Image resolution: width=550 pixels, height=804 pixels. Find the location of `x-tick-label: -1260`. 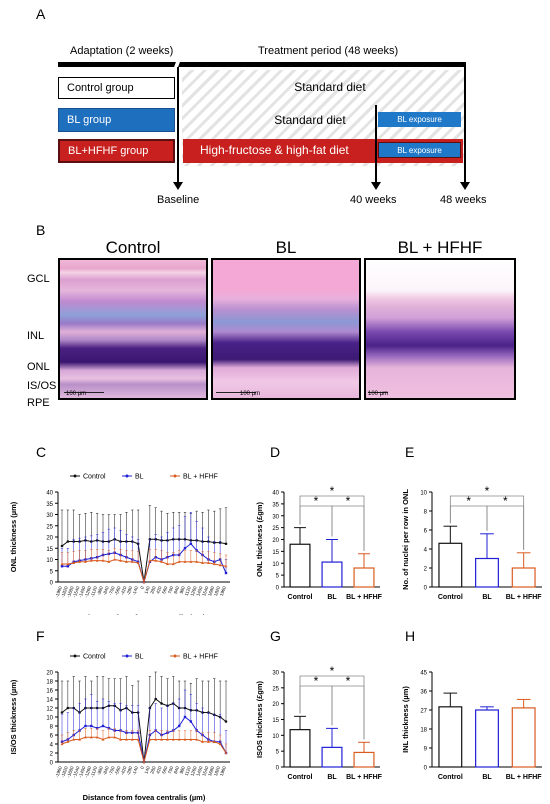

x-tick-label: -1260 is located at coordinates (88, 591).